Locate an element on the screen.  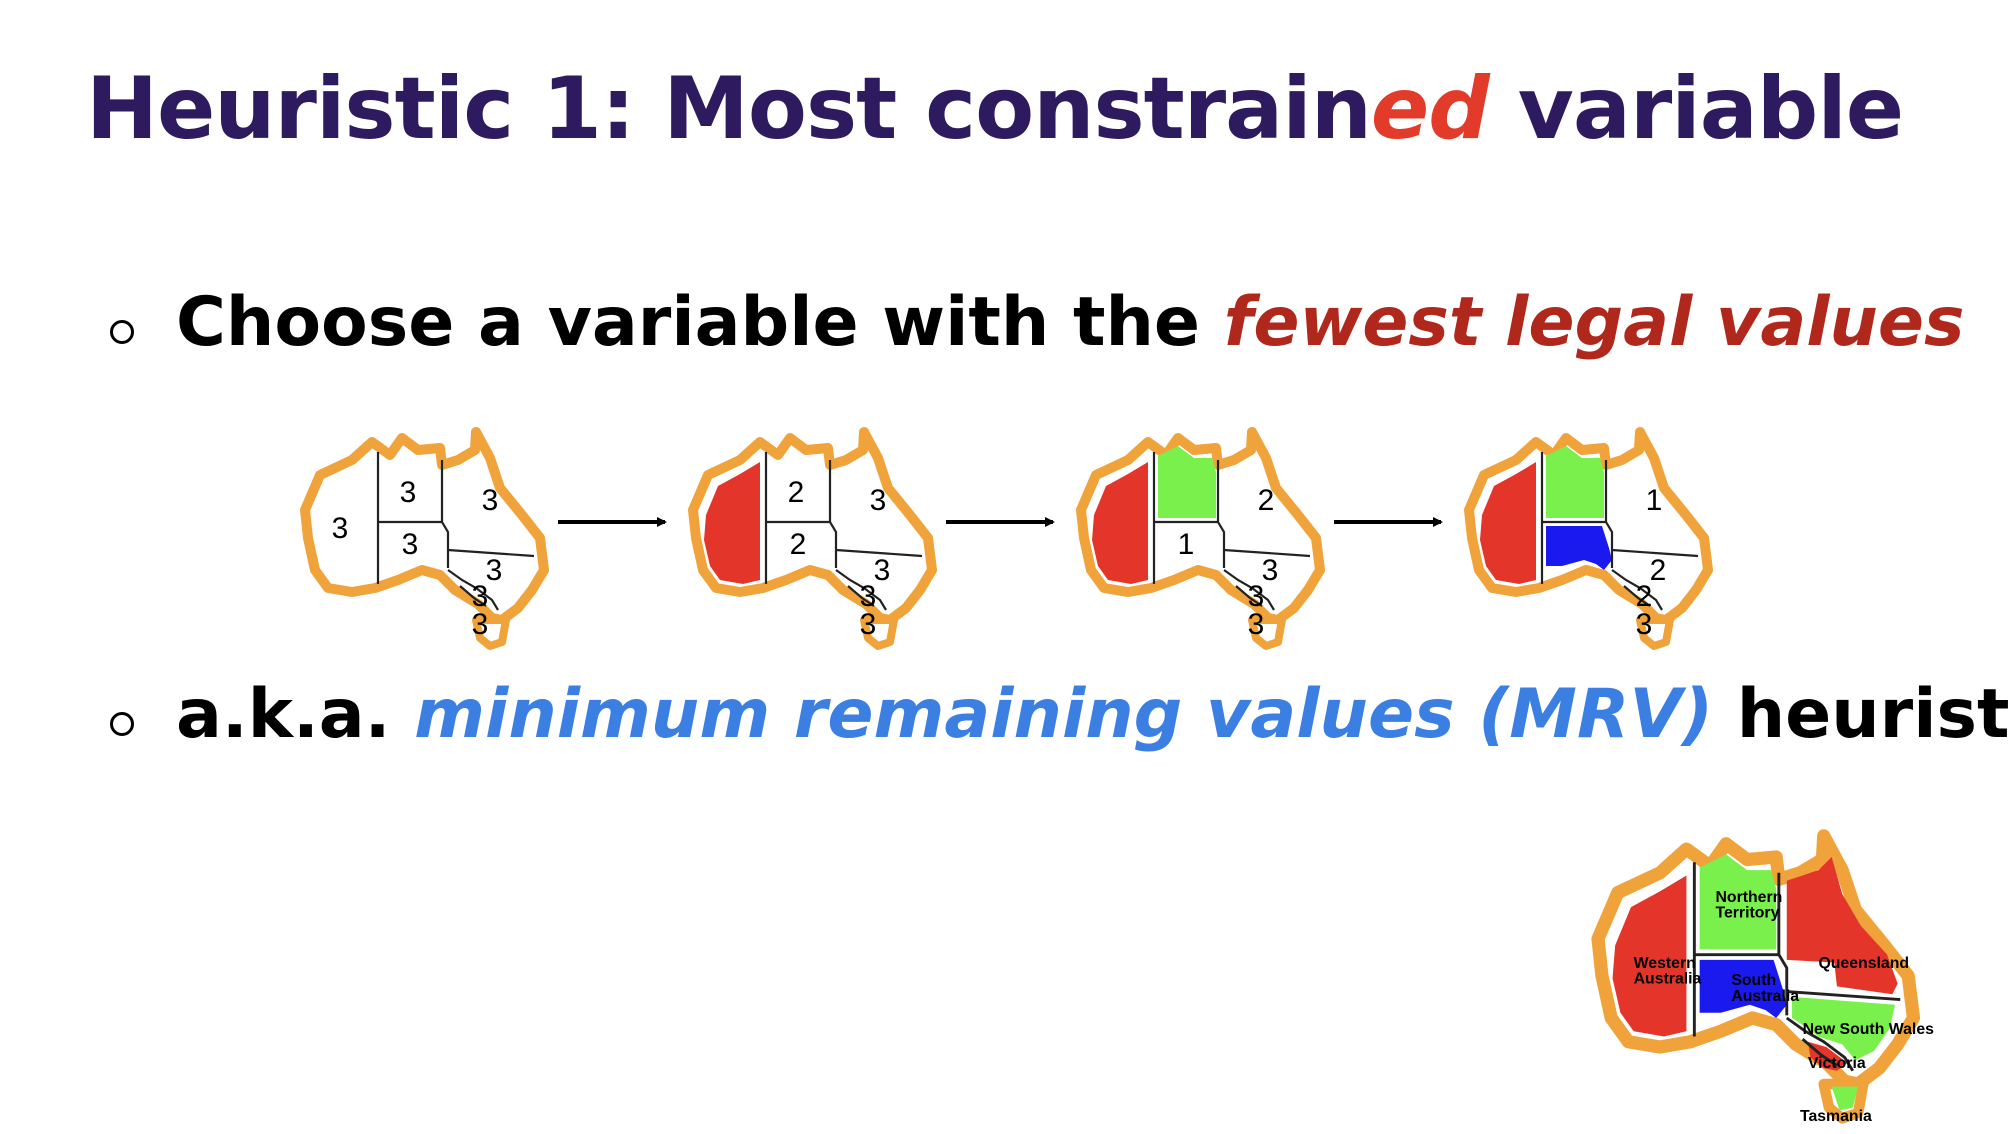
bullet-2-text: a.k.a. is located at coordinates (295, 714).